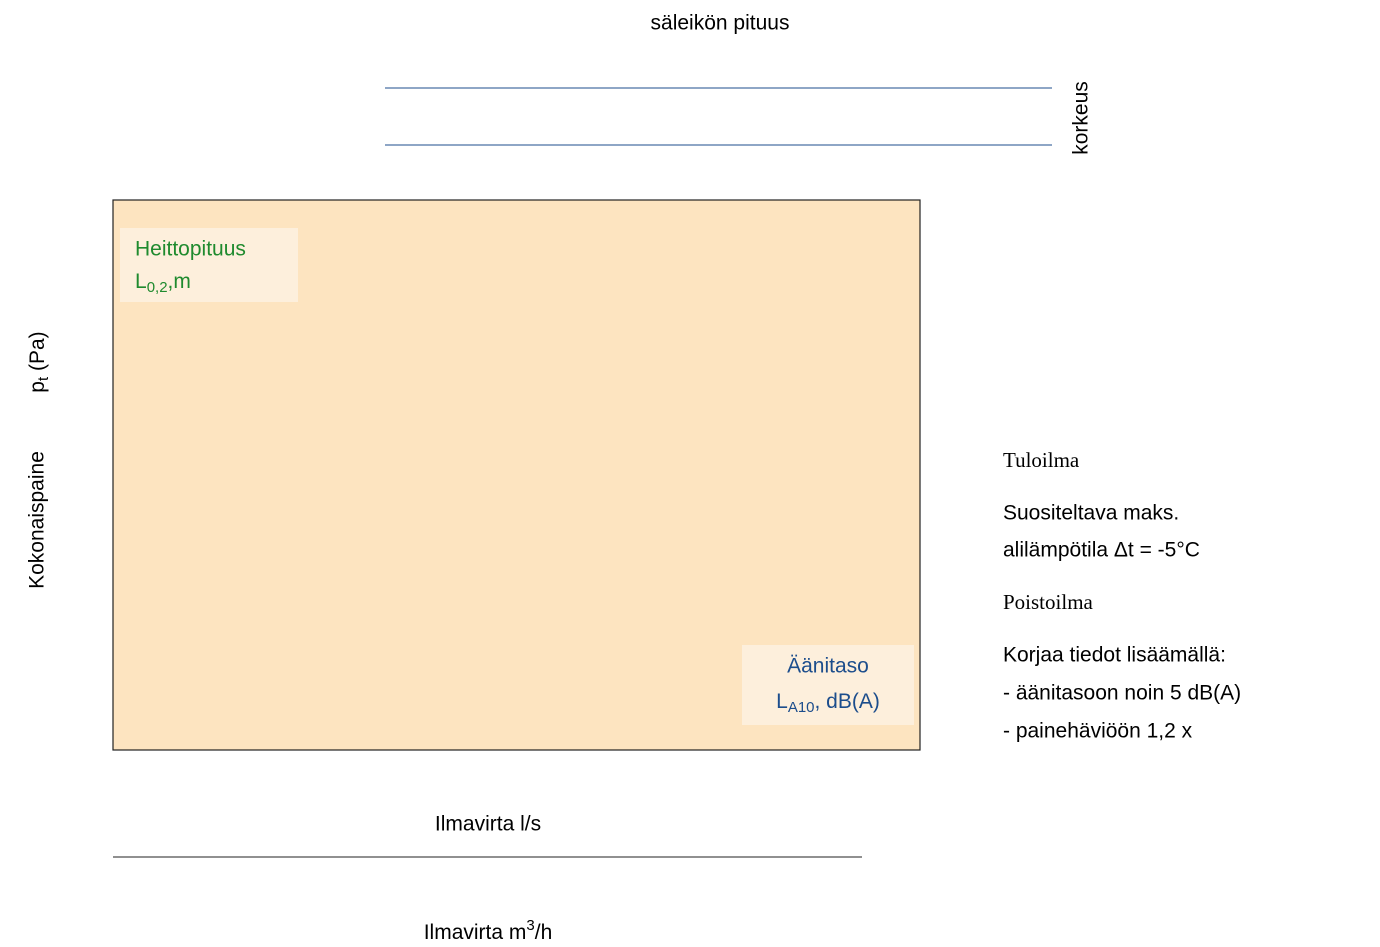  What do you see at coordinates (37, 387) in the screenshot?
I see `y-symbol-main: p` at bounding box center [37, 387].